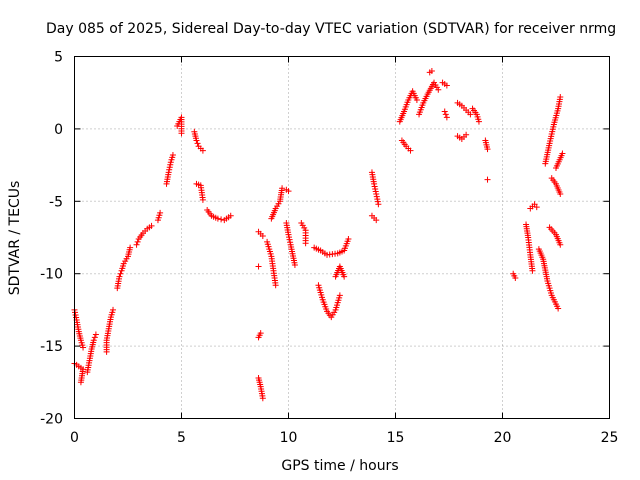 The image size is (640, 480). What do you see at coordinates (396, 438) in the screenshot?
I see `x-tick-label: 15` at bounding box center [396, 438].